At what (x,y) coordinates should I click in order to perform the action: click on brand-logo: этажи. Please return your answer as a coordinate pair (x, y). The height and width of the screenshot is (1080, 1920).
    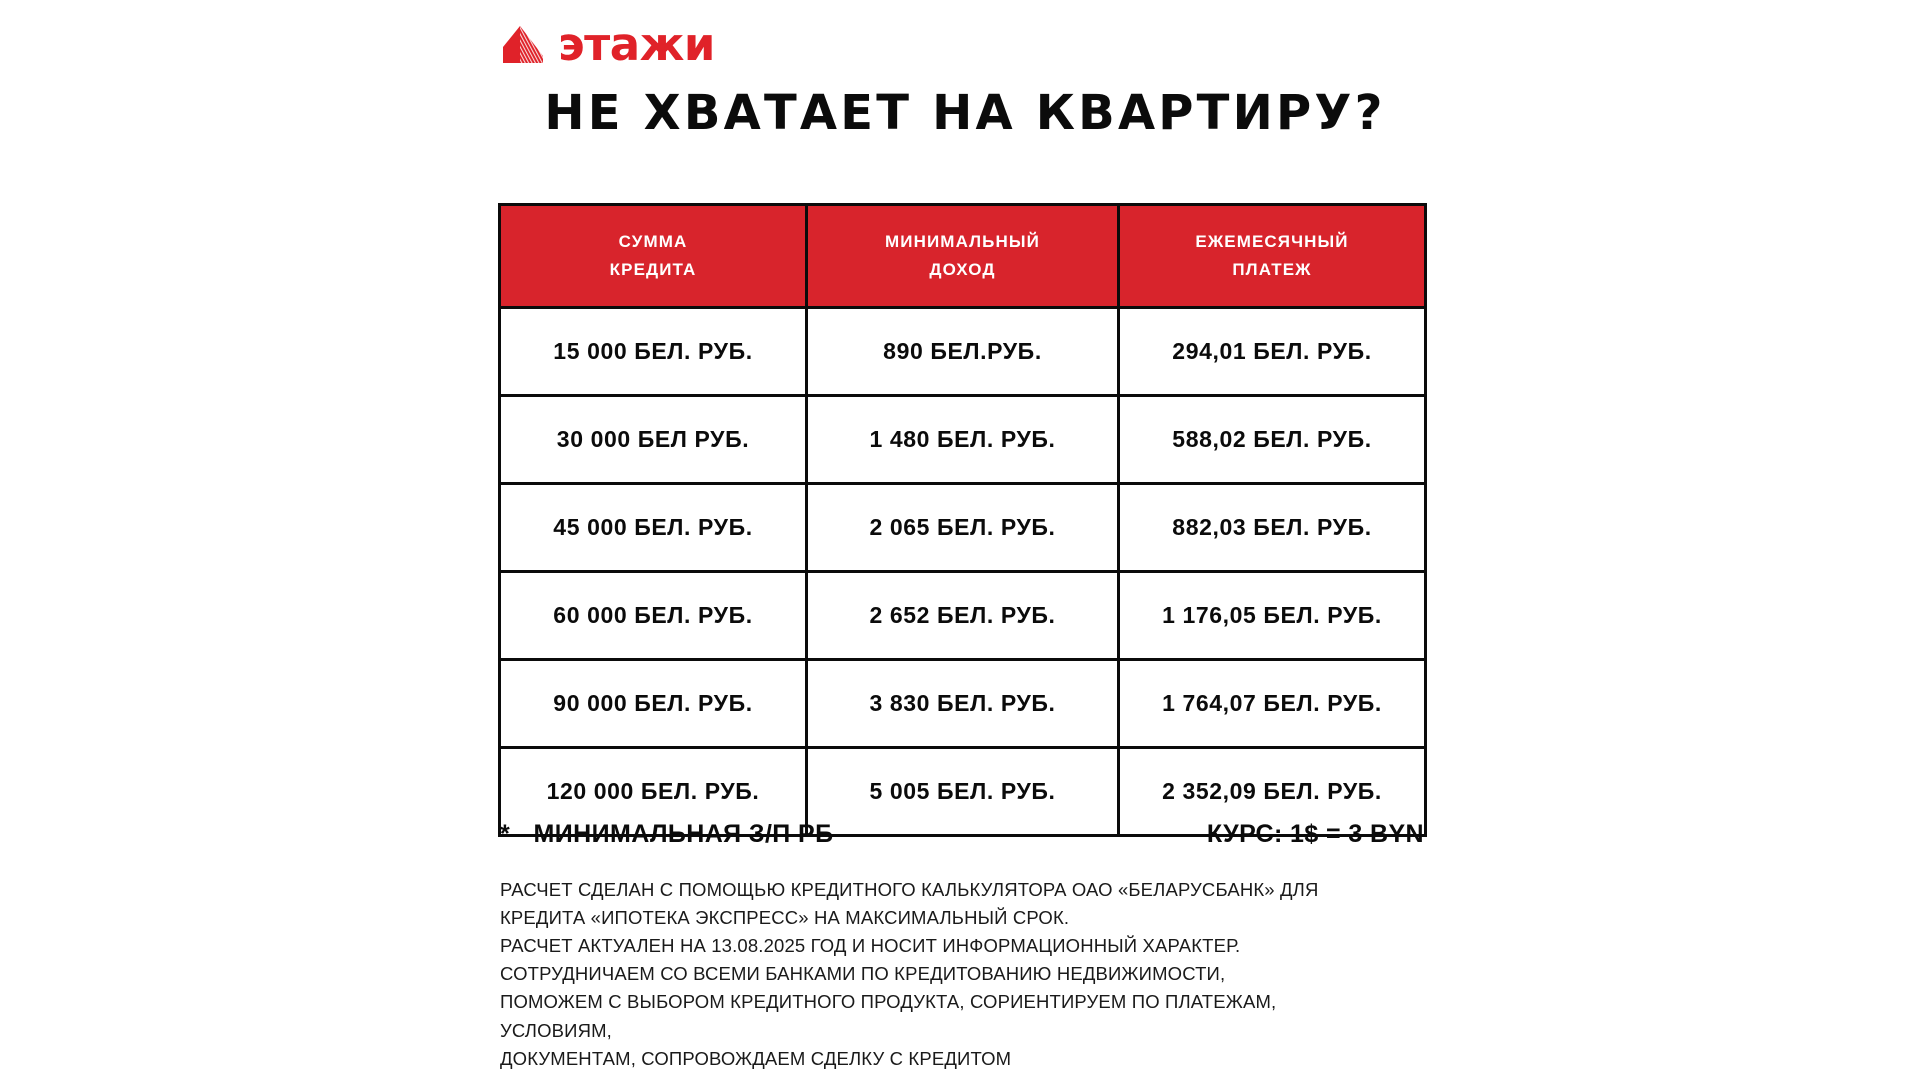
    Looking at the image, I should click on (607, 44).